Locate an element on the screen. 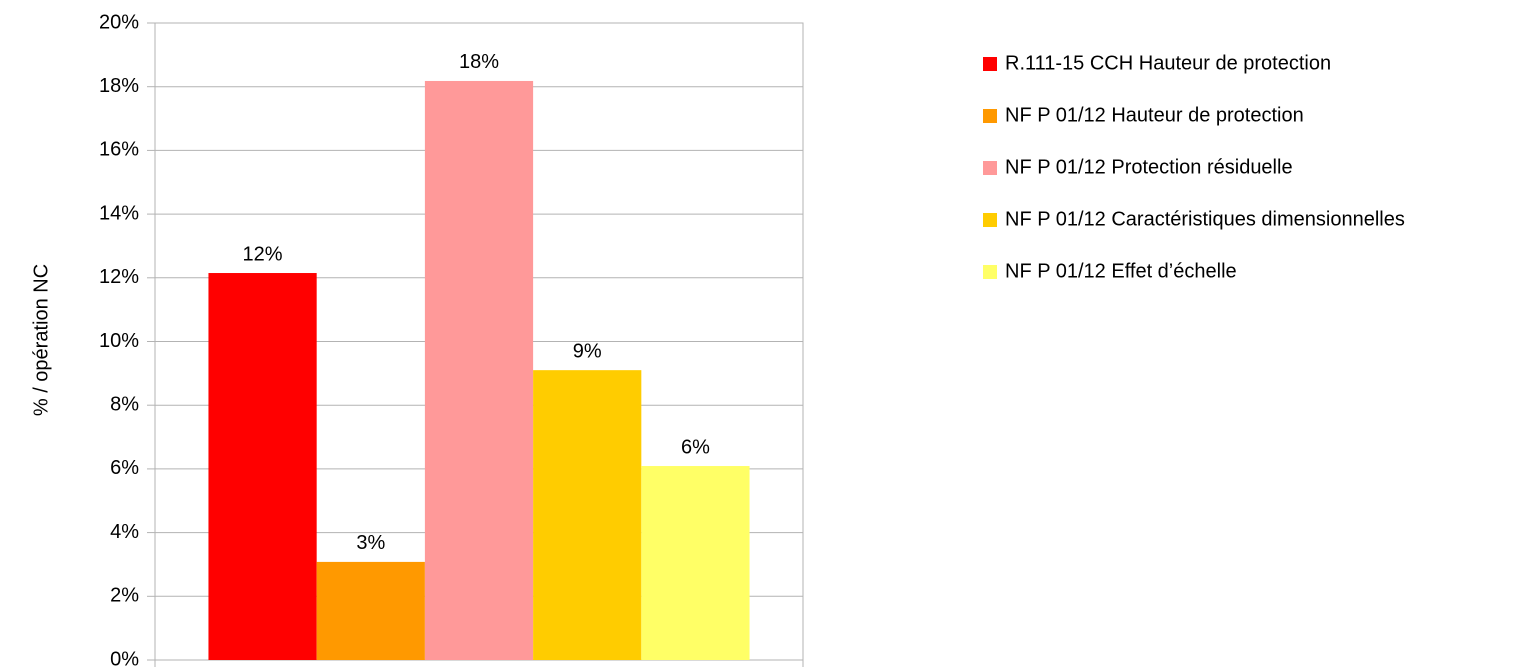 This screenshot has height=667, width=1530. y-tick-label: 8% is located at coordinates (124, 404).